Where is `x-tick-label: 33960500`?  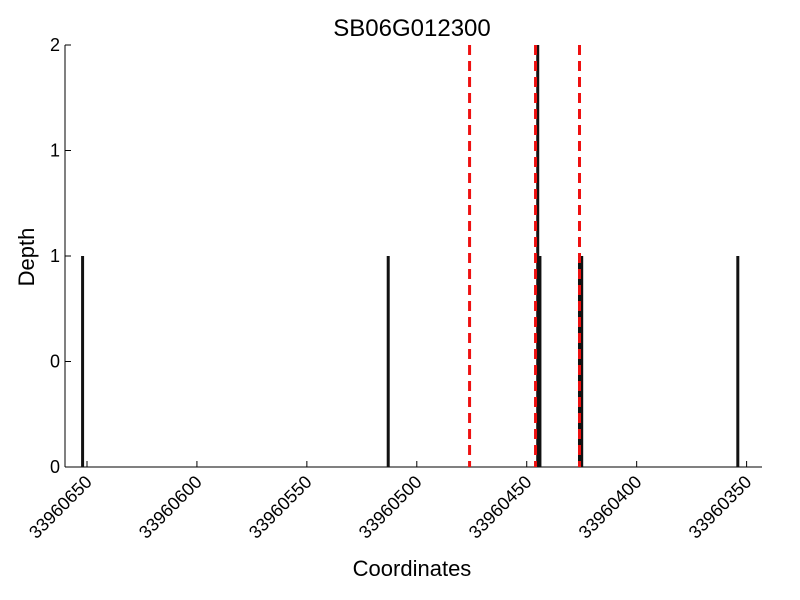 x-tick-label: 33960500 is located at coordinates (390, 507).